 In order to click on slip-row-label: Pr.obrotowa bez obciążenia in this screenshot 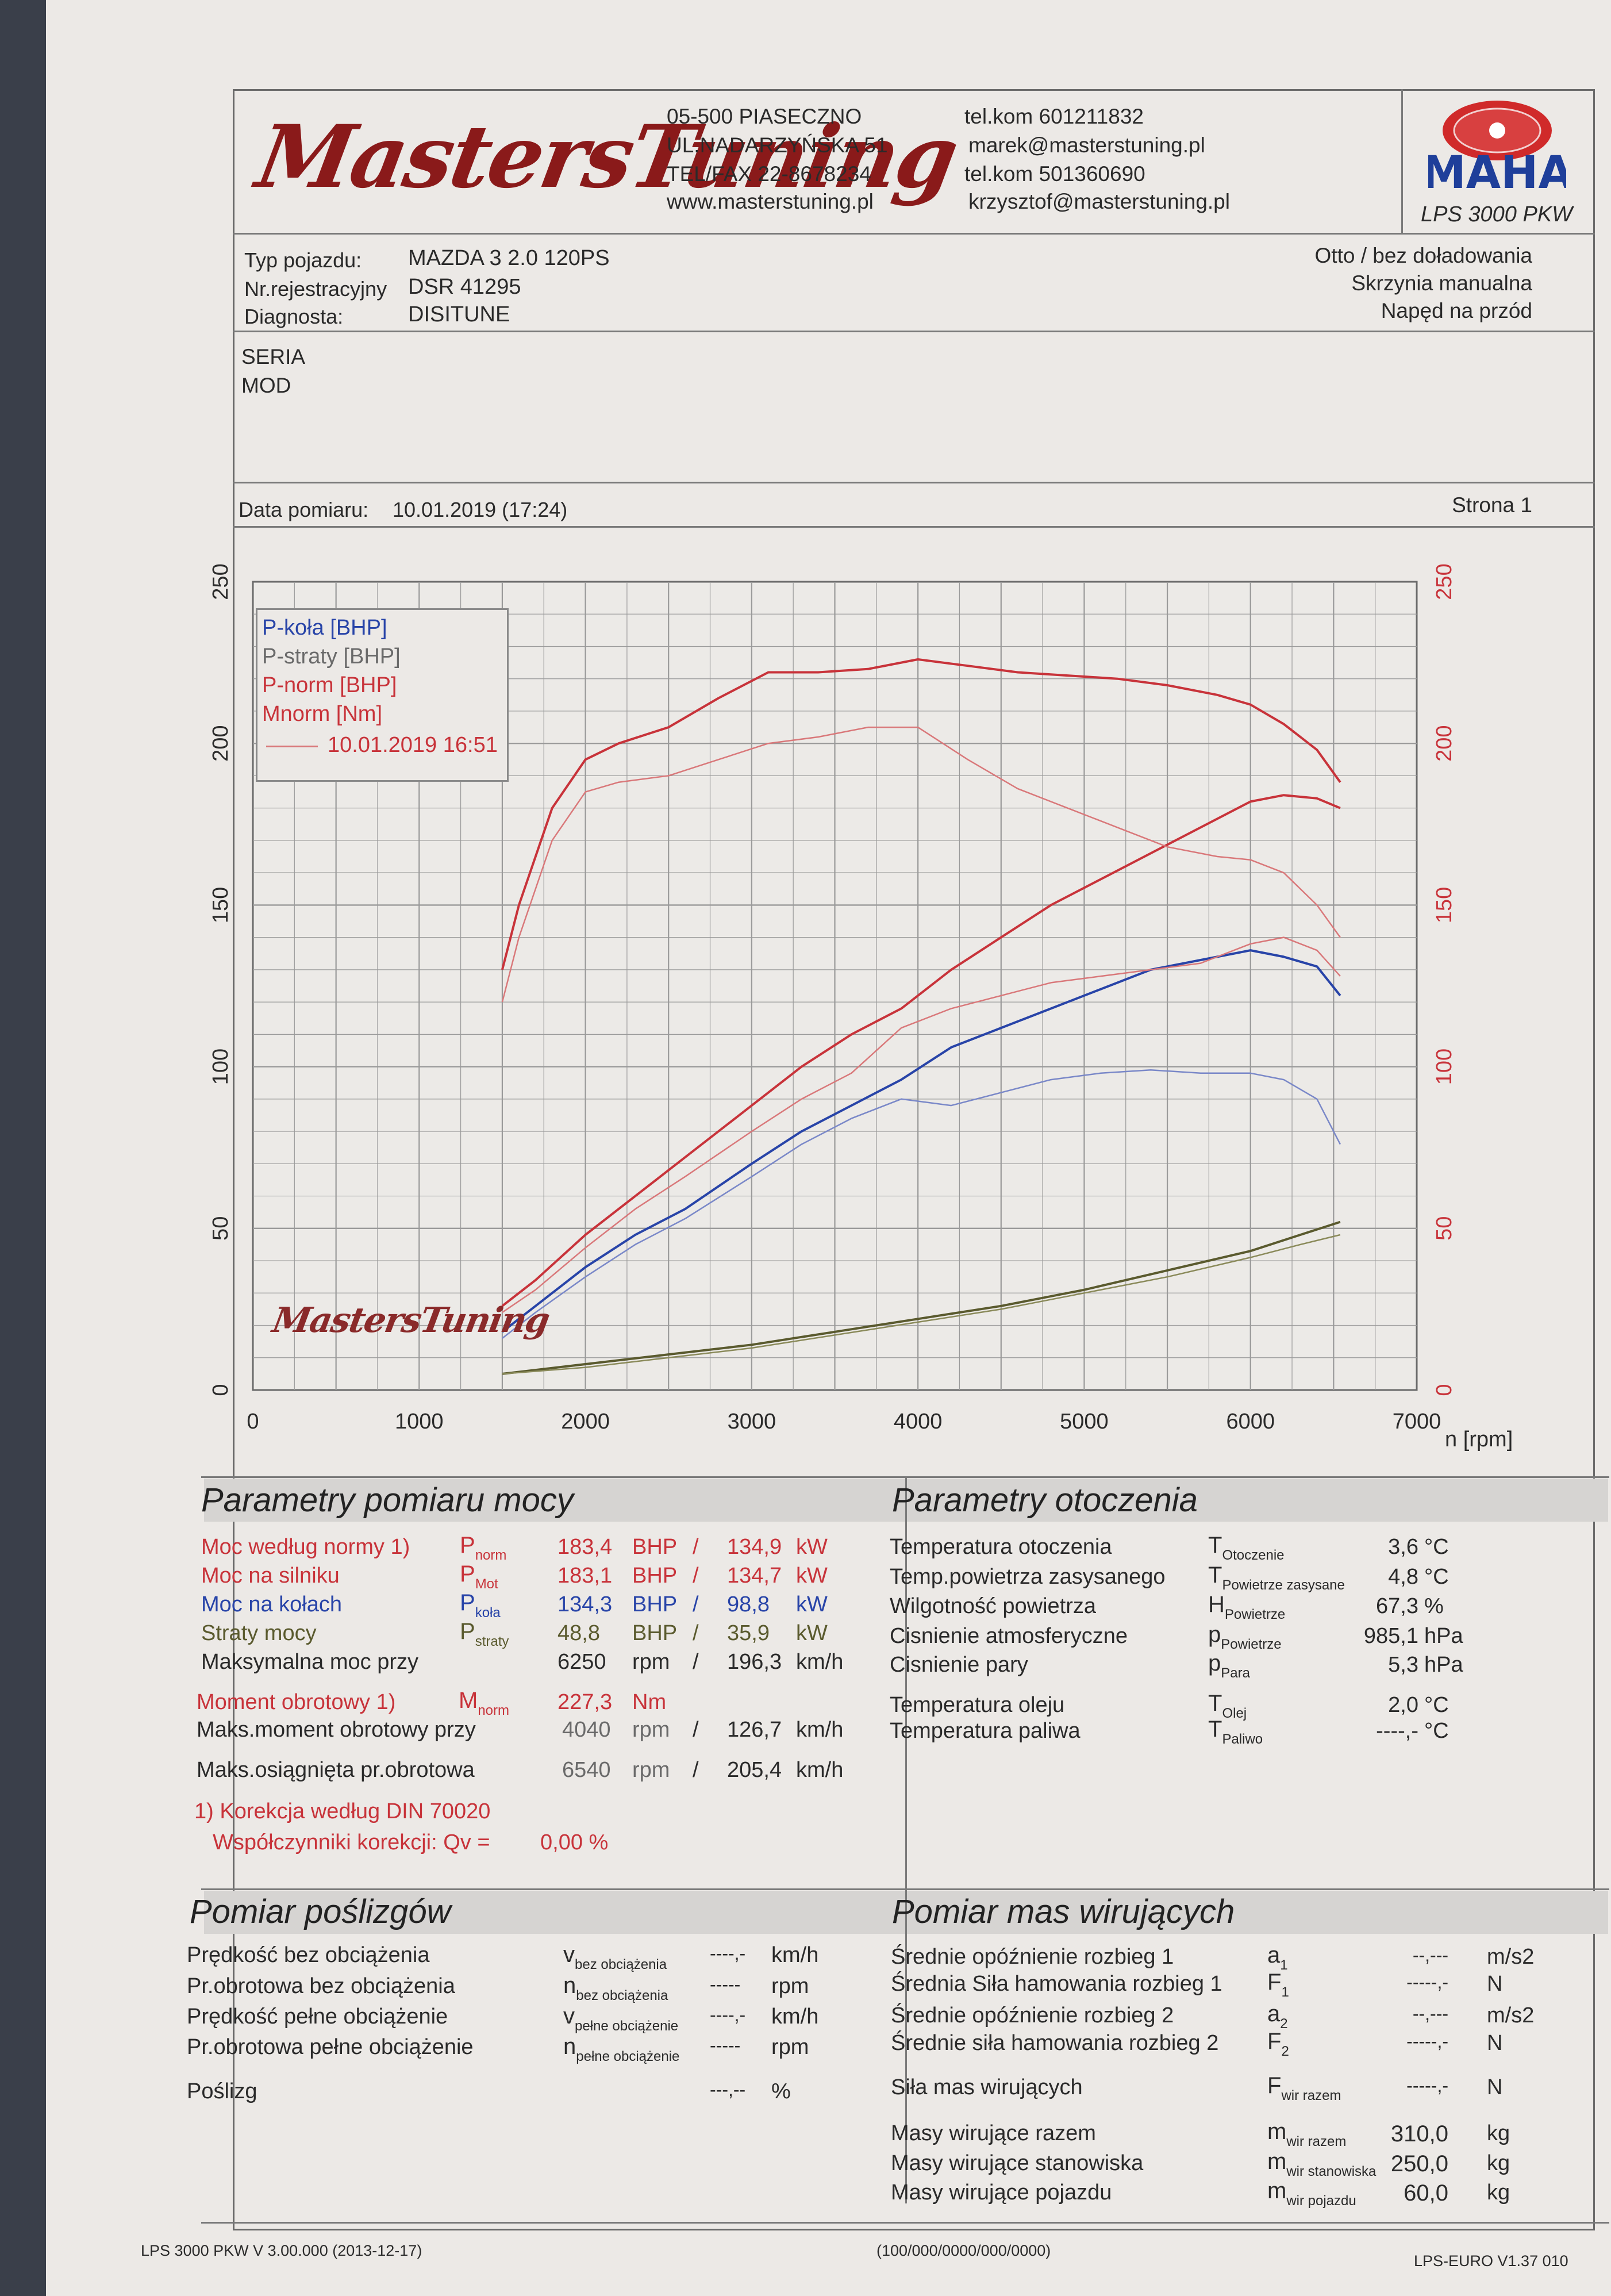, I will do `click(321, 1986)`.